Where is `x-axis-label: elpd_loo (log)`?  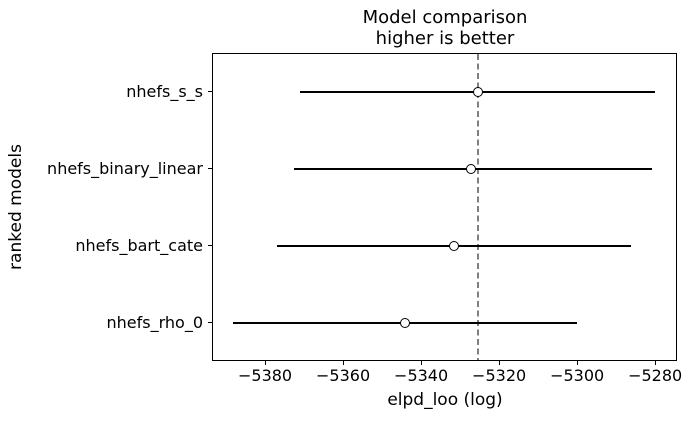
x-axis-label: elpd_loo (log) is located at coordinates (445, 400).